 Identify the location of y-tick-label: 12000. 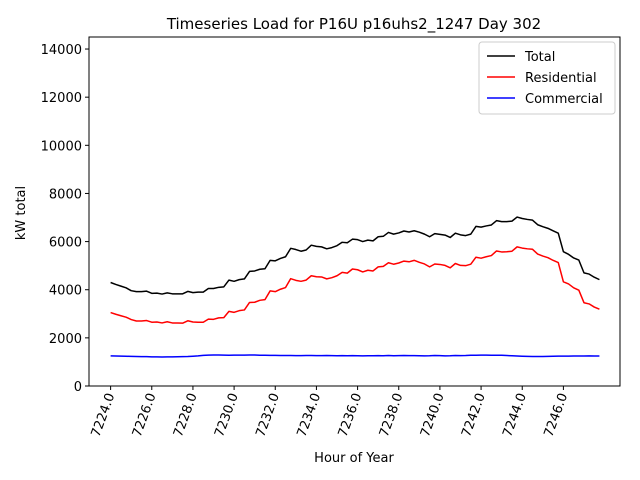
(61, 98).